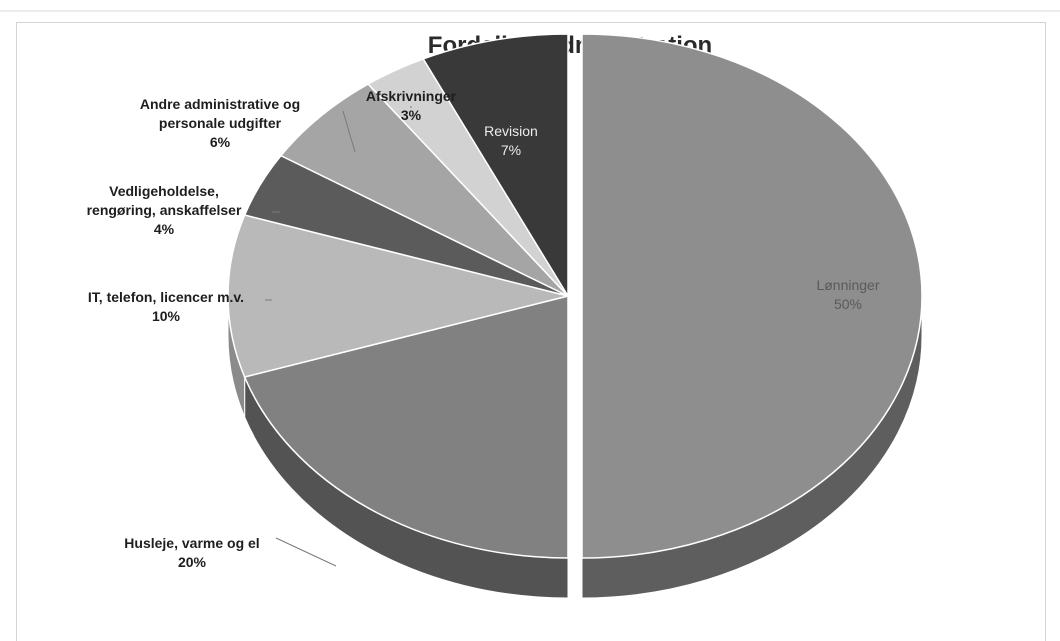 The width and height of the screenshot is (1060, 641). I want to click on slice-husleje-varme-og-el-label: Husleje, varme og el 20%, so click(191, 552).